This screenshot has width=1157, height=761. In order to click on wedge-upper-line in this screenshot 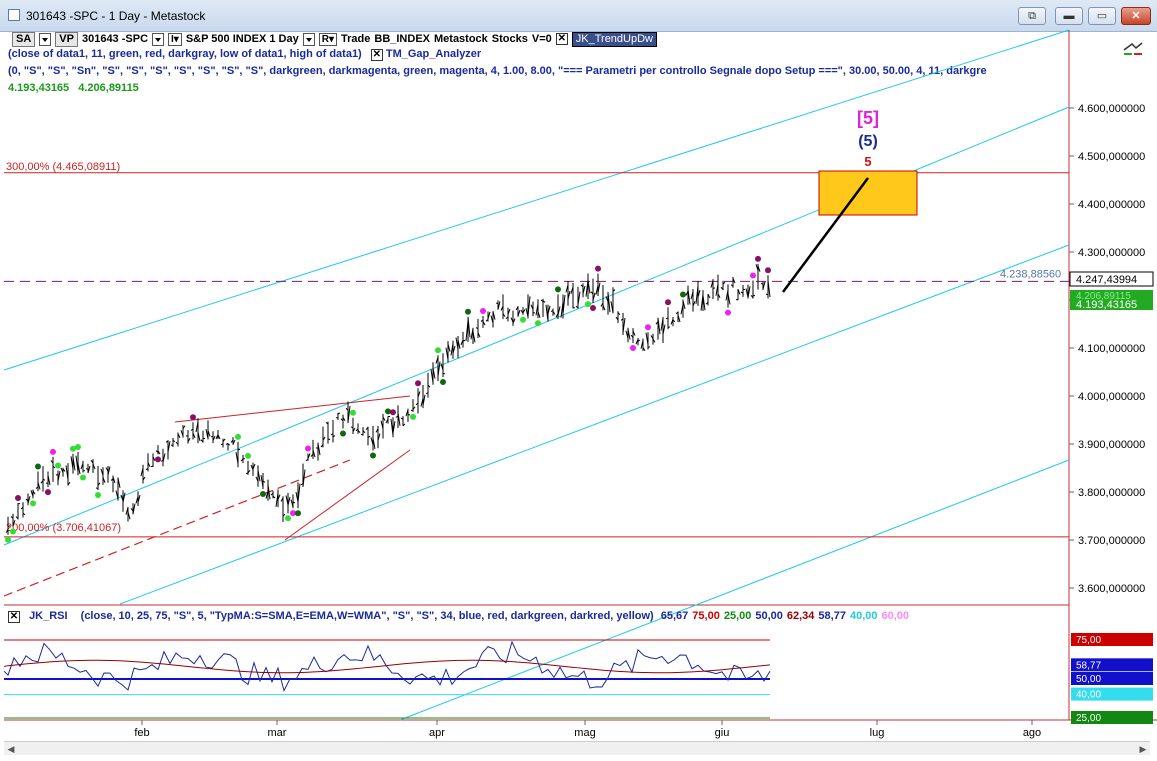, I will do `click(292, 409)`.